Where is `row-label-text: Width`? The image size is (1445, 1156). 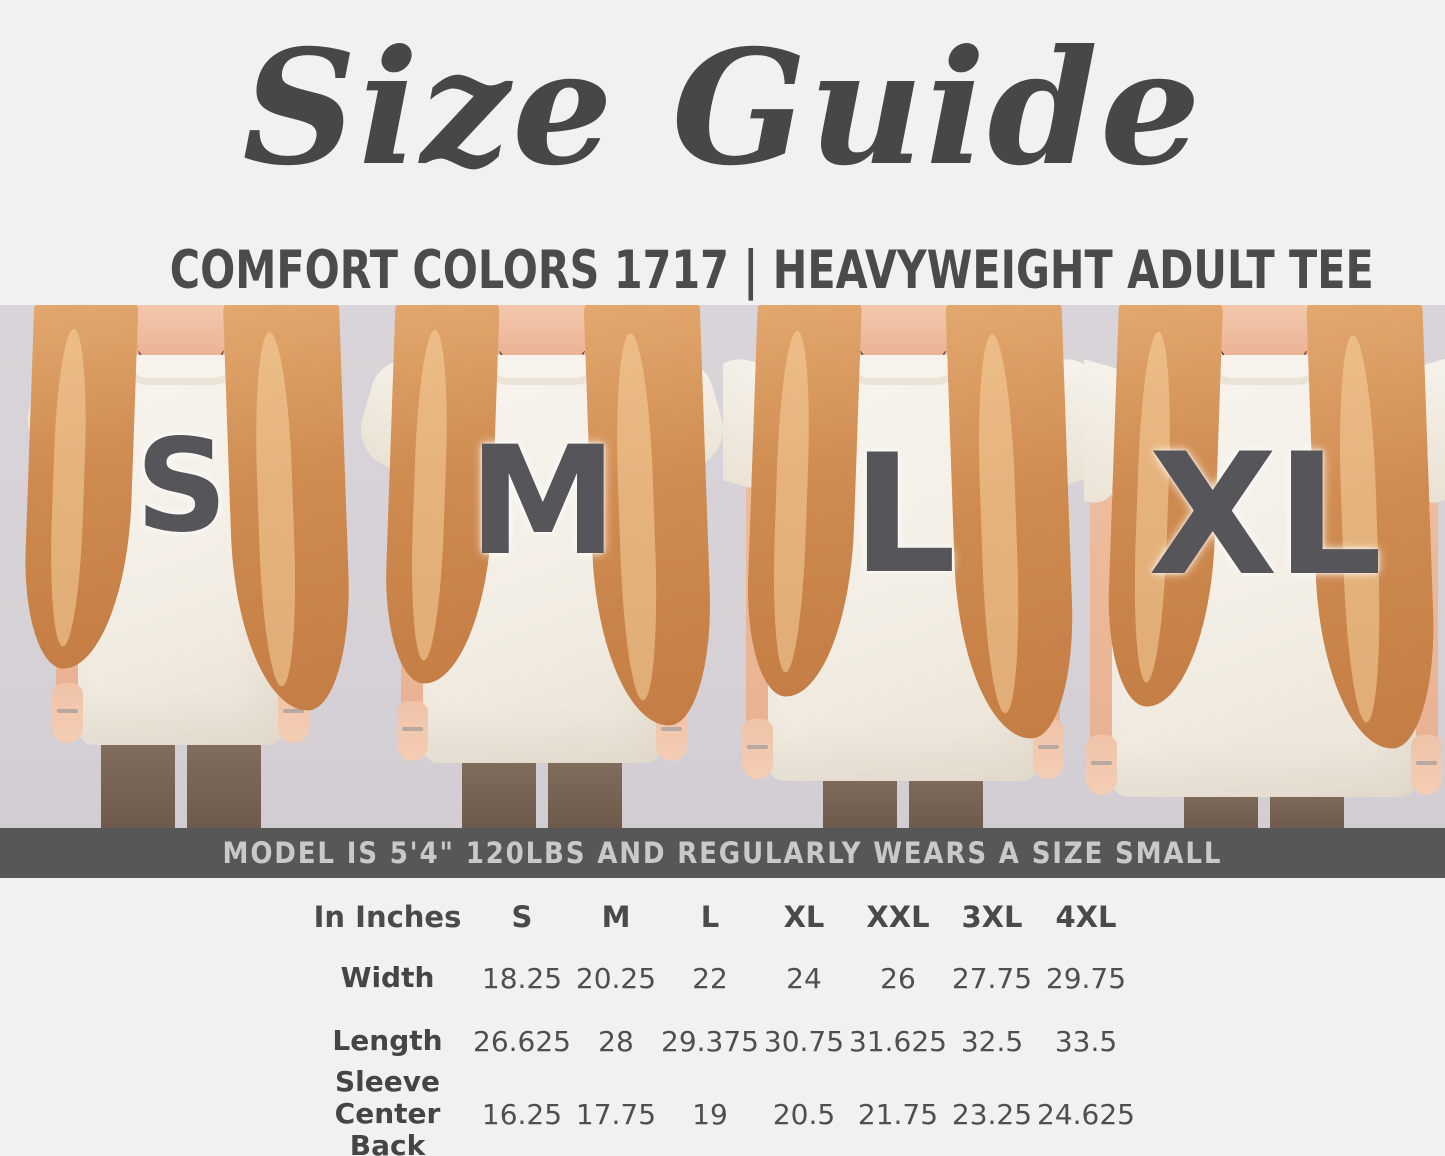
row-label-text: Width is located at coordinates (387, 977).